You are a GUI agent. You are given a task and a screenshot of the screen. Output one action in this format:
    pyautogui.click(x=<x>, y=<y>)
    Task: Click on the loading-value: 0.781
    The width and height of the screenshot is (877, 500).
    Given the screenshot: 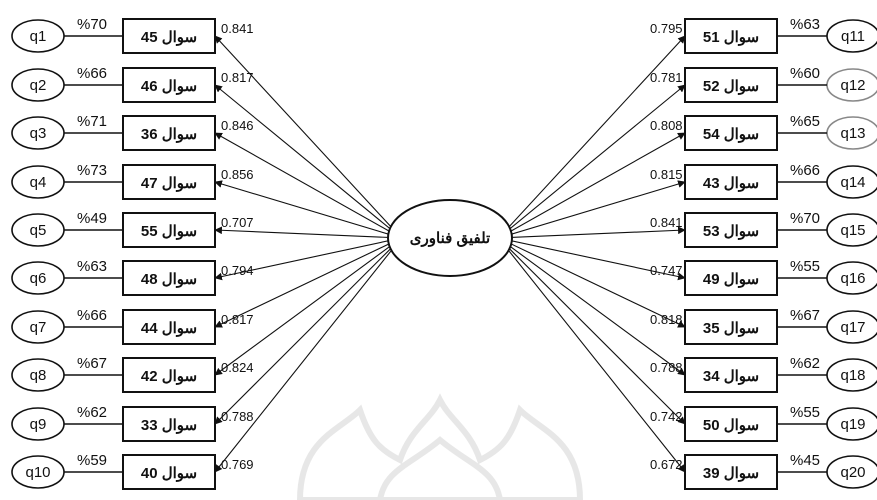 What is the action you would take?
    pyautogui.click(x=666, y=77)
    